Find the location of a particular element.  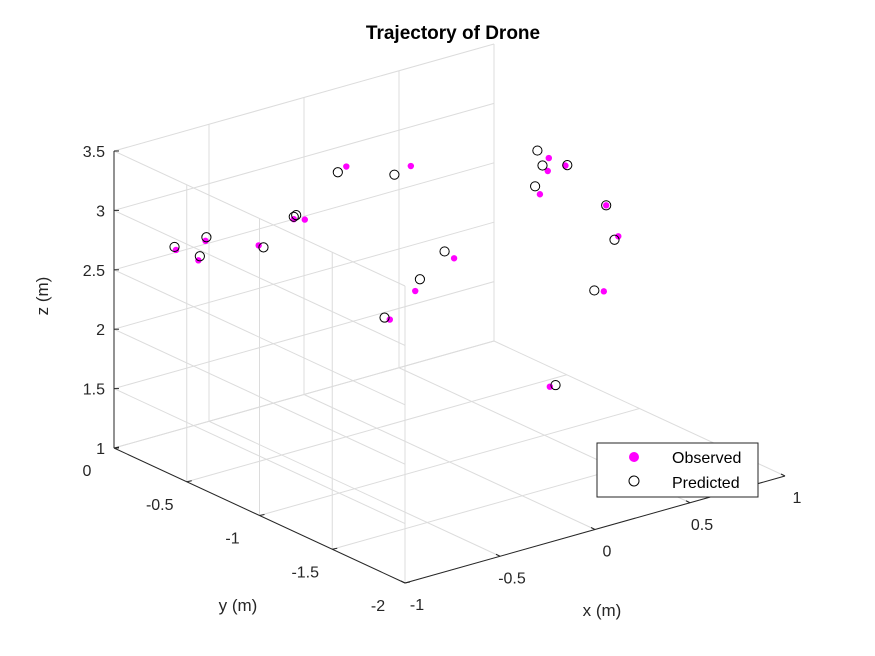

chart-title: Trajectory of Drone is located at coordinates (453, 33).